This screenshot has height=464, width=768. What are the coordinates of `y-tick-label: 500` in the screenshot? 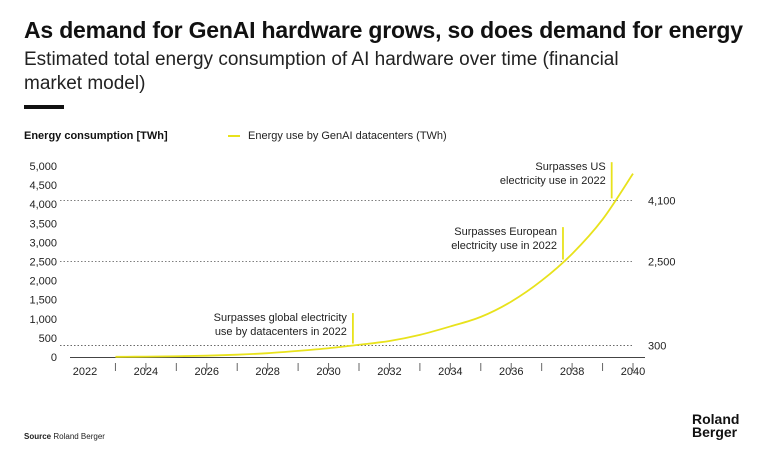 It's located at (48, 339).